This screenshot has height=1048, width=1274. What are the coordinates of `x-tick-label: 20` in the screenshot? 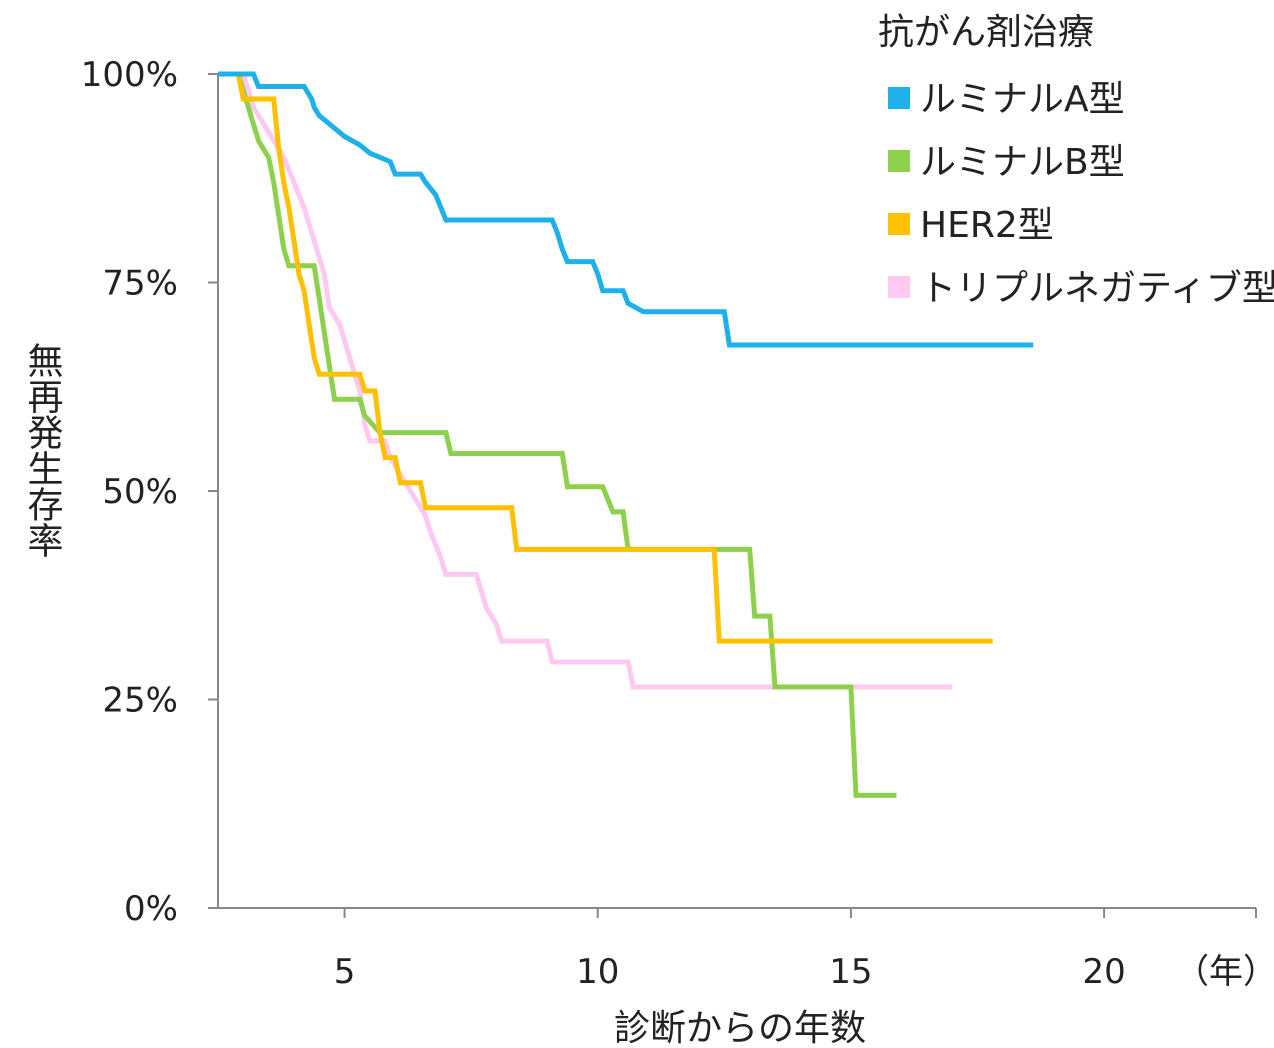 It's located at (1103, 972).